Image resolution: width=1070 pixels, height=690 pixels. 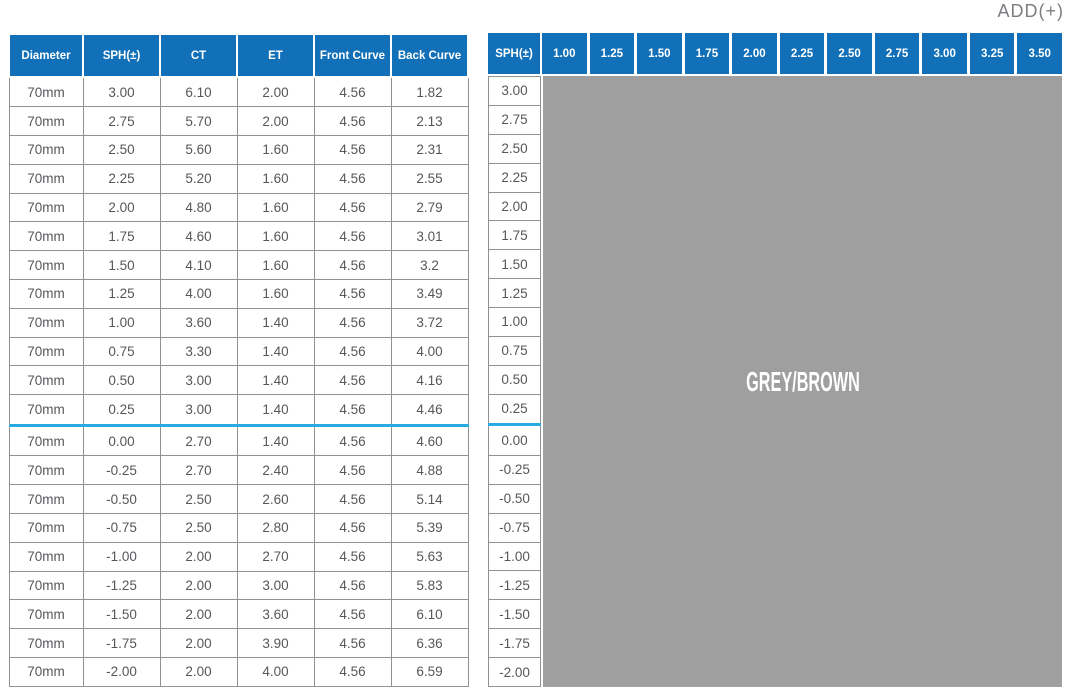 What do you see at coordinates (121, 614) in the screenshot?
I see `table-cell: -1.50` at bounding box center [121, 614].